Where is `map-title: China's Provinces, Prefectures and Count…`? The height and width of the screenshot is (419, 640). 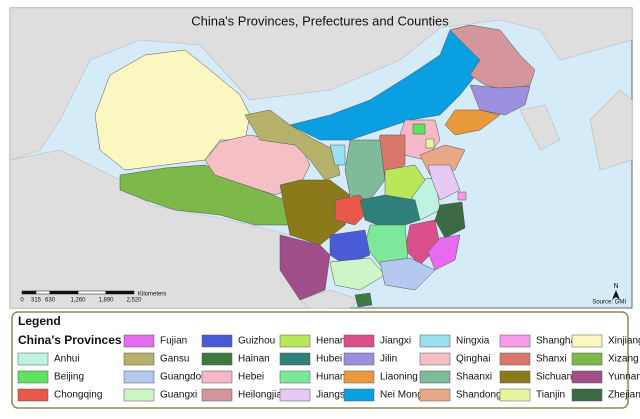 map-title: China's Provinces, Prefectures and Count… is located at coordinates (320, 20).